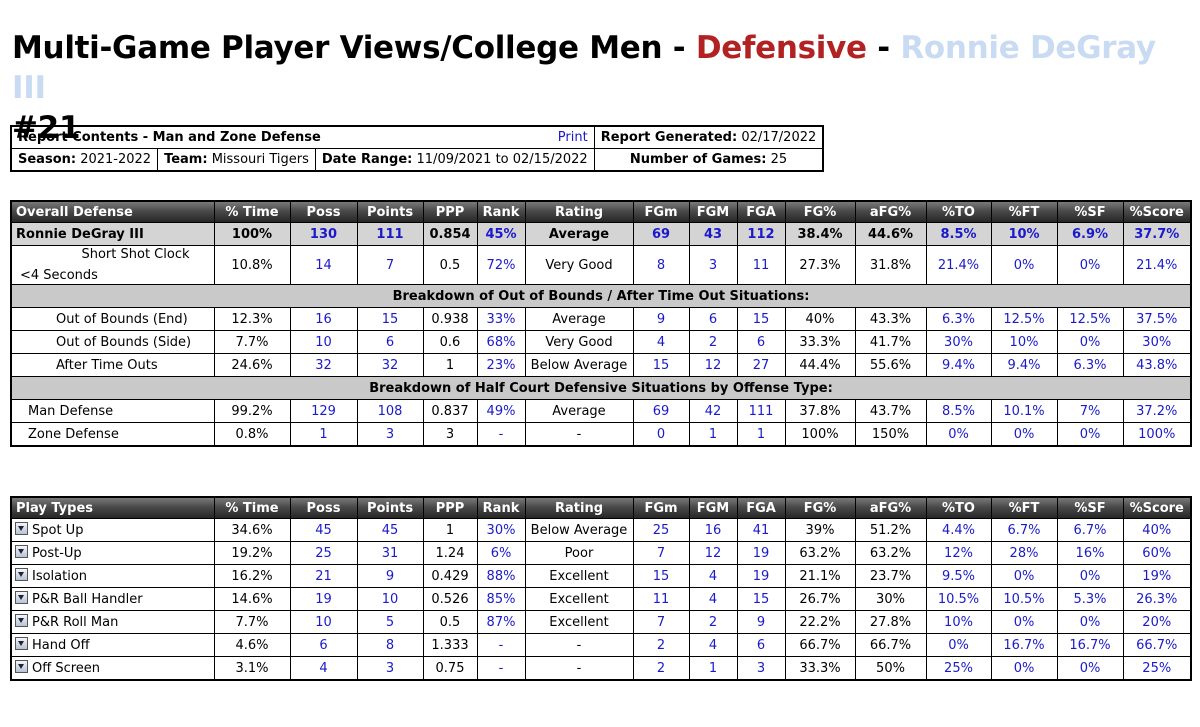  What do you see at coordinates (323, 599) in the screenshot?
I see `cell-poss: 19` at bounding box center [323, 599].